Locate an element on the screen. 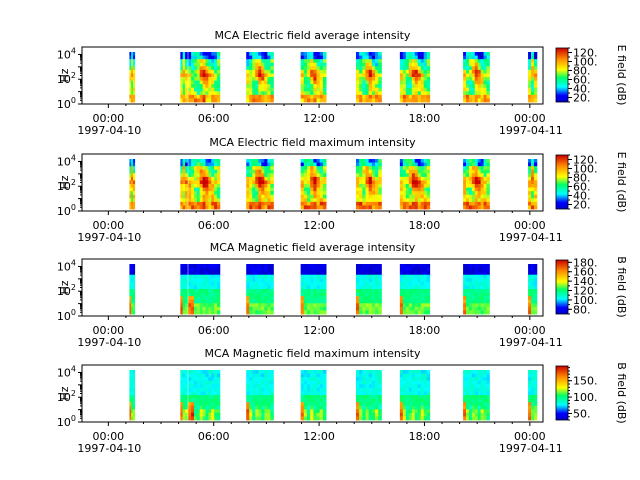 The image size is (640, 480). colorbar-tick-label: 20. is located at coordinates (582, 98).